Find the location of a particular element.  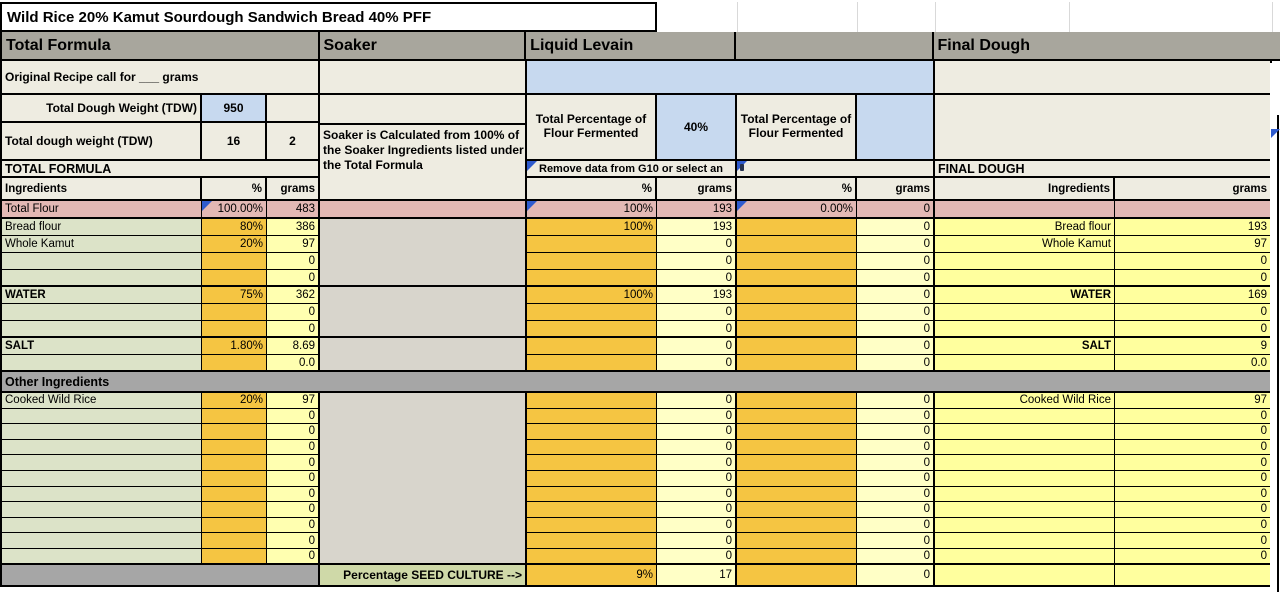

cell-pct: 100.00% is located at coordinates (234, 210).